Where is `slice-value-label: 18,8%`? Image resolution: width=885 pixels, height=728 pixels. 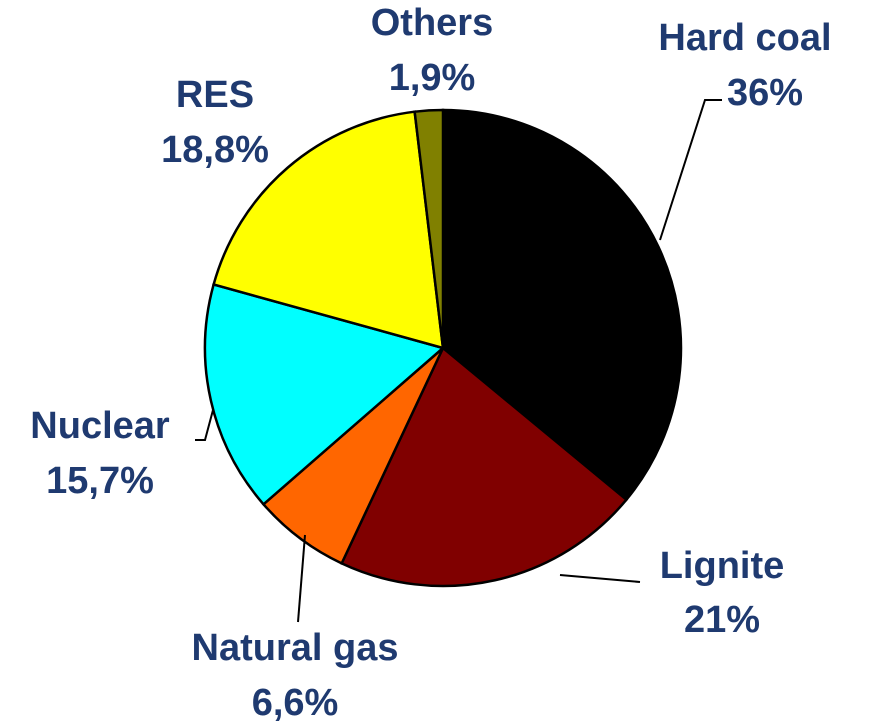 slice-value-label: 18,8% is located at coordinates (215, 150).